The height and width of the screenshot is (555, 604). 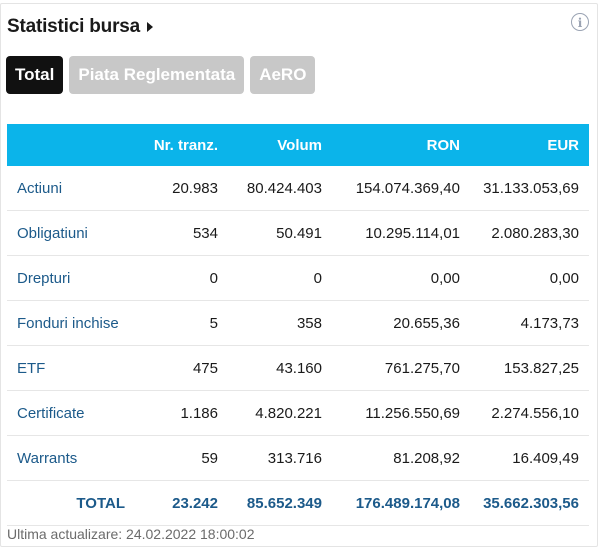 What do you see at coordinates (280, 503) in the screenshot?
I see `total-volum: 85.652.349` at bounding box center [280, 503].